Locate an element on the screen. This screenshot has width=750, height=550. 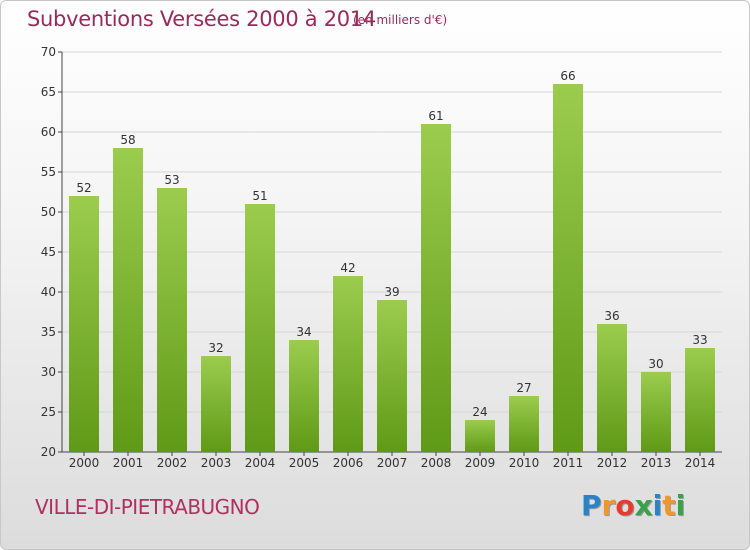
data-label: 52 is located at coordinates (83, 188).